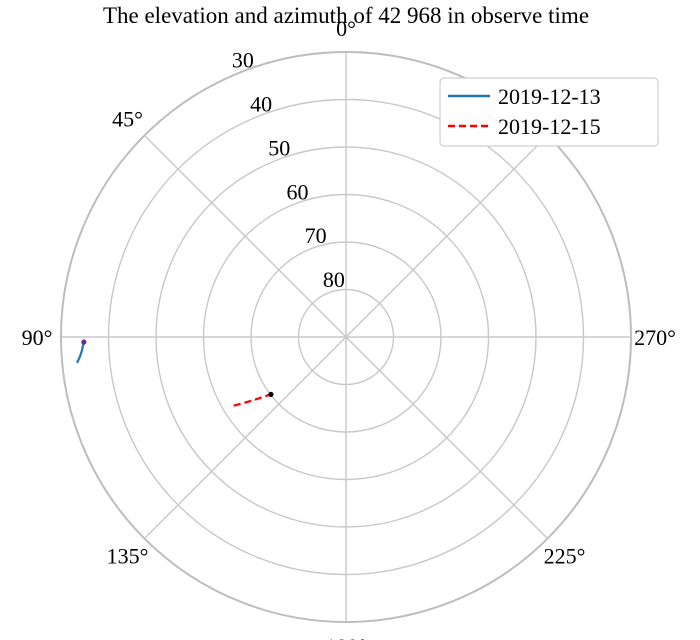 The width and height of the screenshot is (700, 640). Describe the element at coordinates (549, 126) in the screenshot. I see `legend-label-2: 2019-12-15` at that location.